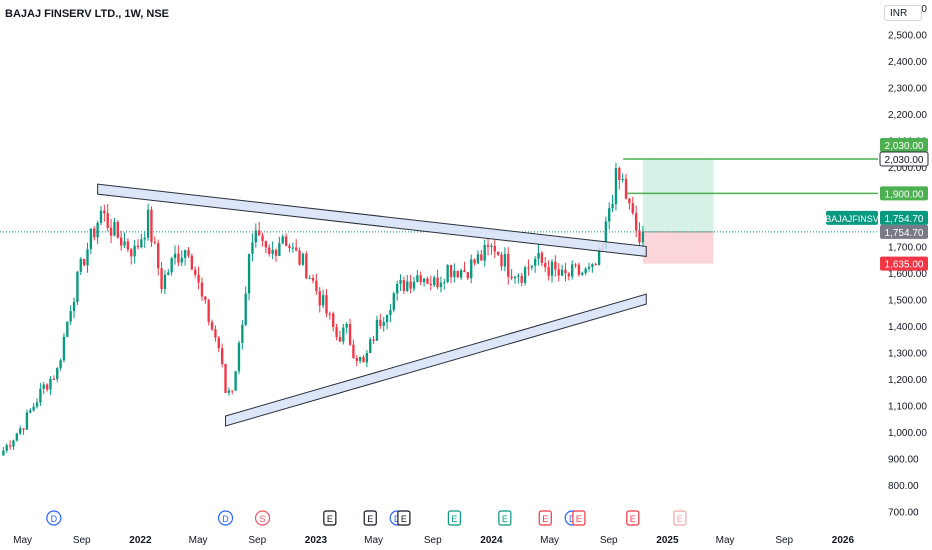 The image size is (932, 550). What do you see at coordinates (678, 247) in the screenshot?
I see `stop-zone` at bounding box center [678, 247].